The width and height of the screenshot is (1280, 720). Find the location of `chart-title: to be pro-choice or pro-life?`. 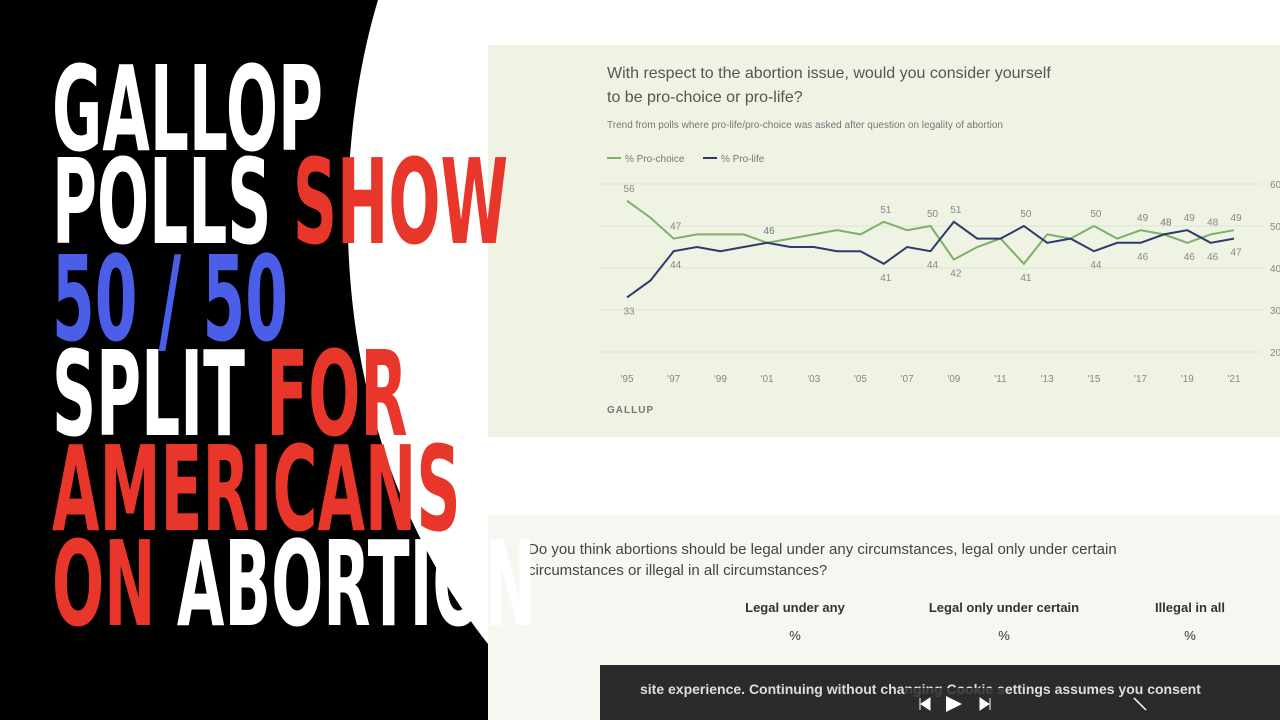

chart-title: to be pro-choice or pro-life? is located at coordinates (705, 97).